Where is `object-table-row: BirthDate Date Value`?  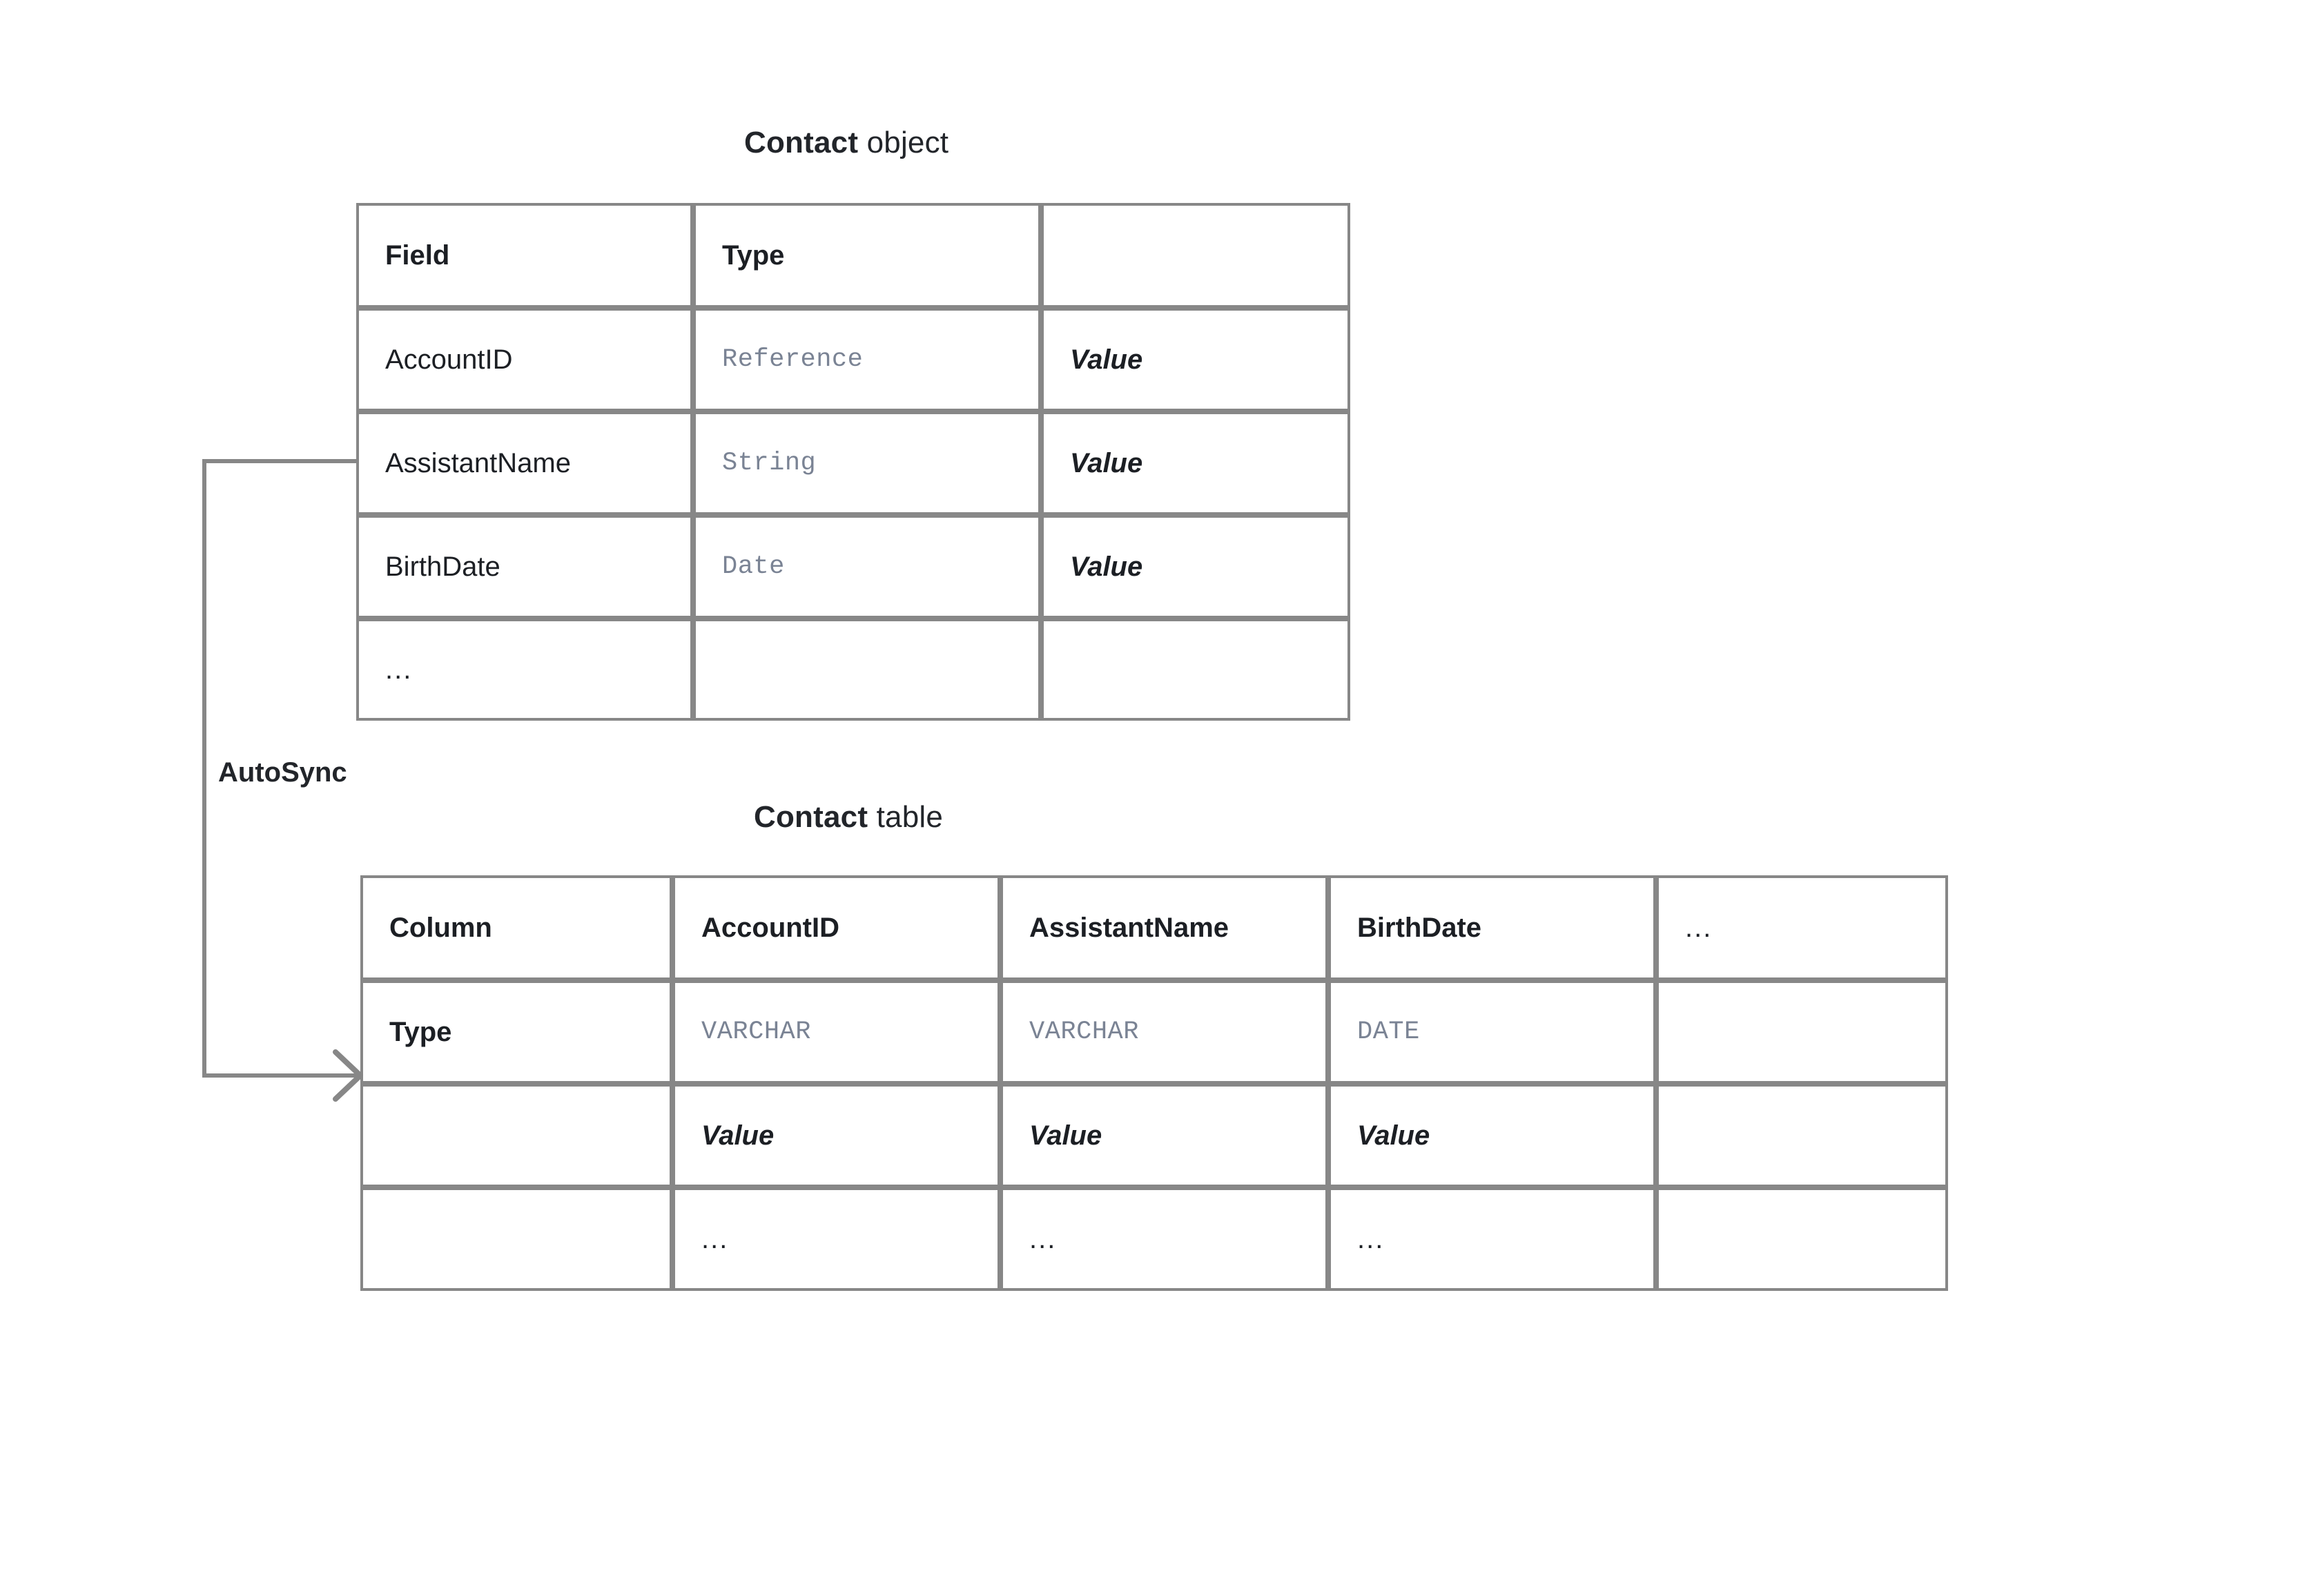 object-table-row: BirthDate Date Value is located at coordinates (853, 567).